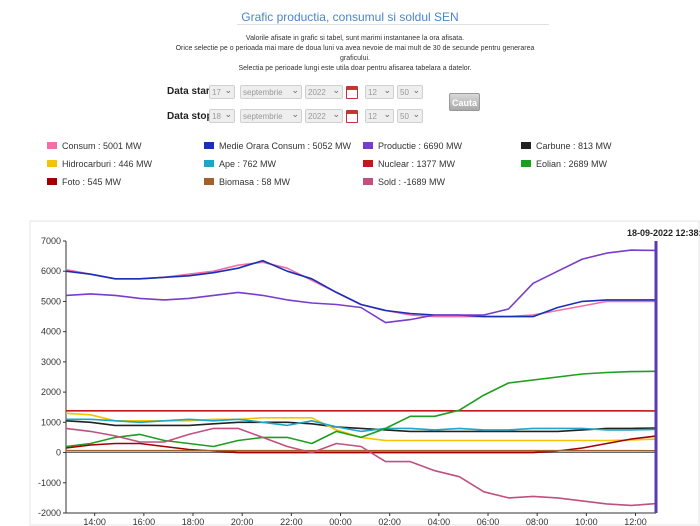 This screenshot has width=700, height=526. I want to click on x-tick-label: 14:00, so click(94, 521).